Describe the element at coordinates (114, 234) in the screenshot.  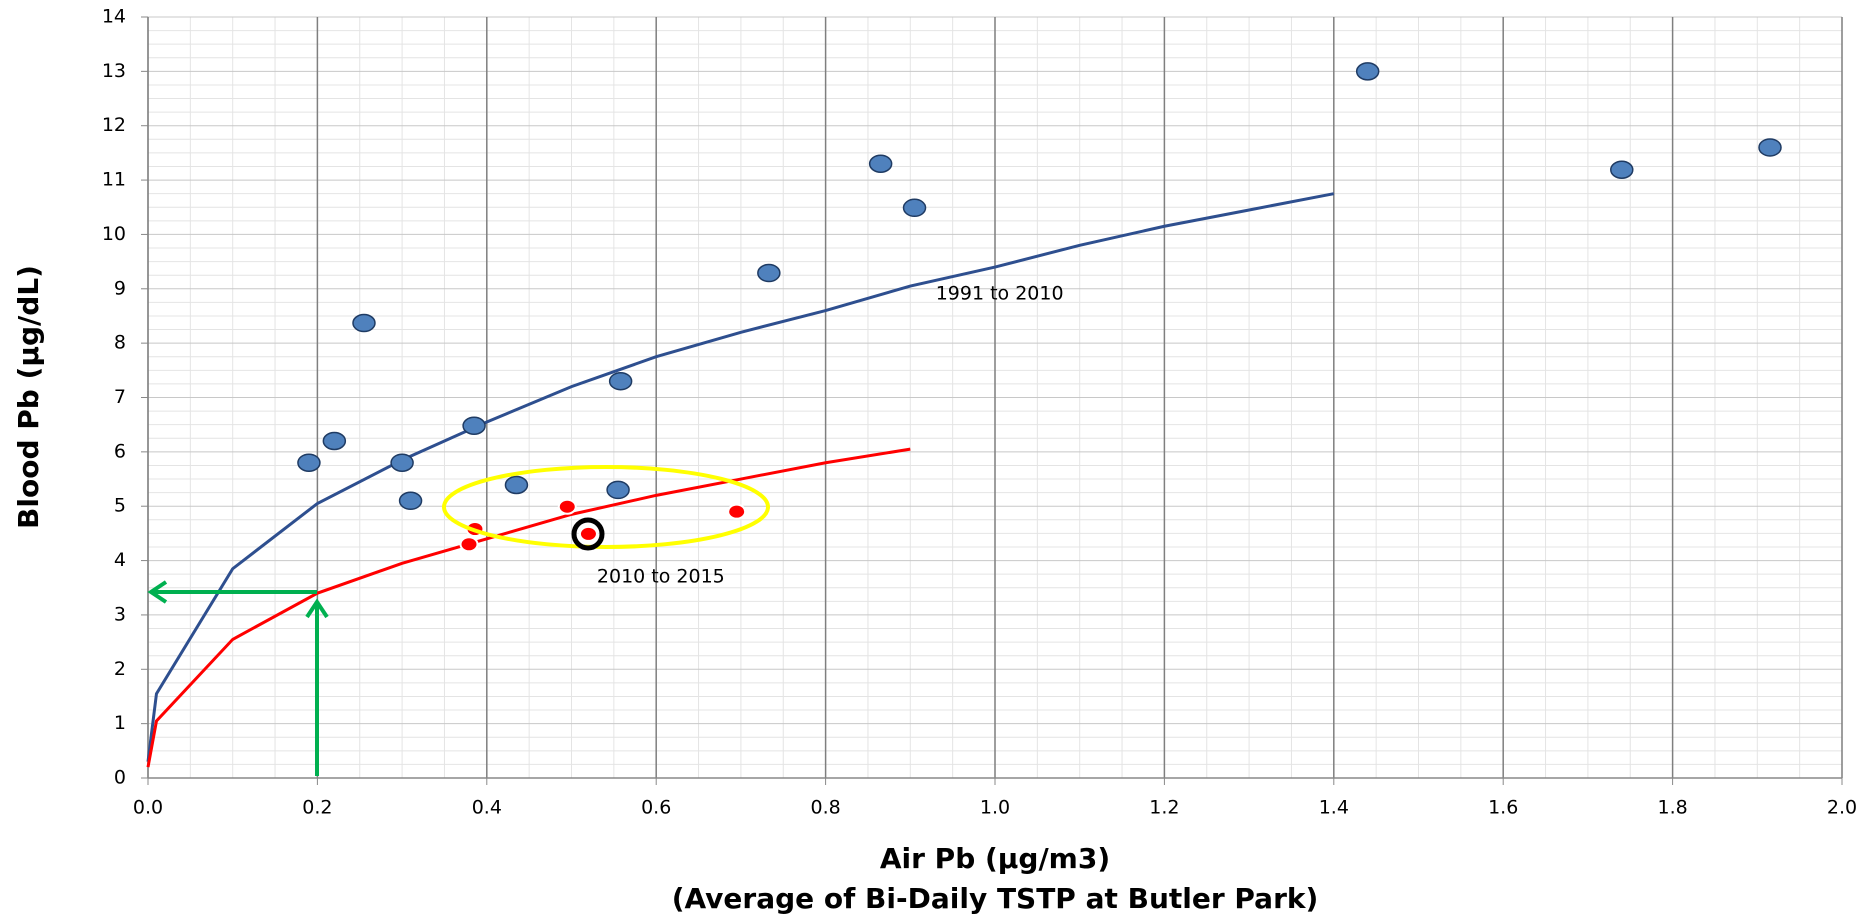
I see `y-tick-label: 10` at that location.